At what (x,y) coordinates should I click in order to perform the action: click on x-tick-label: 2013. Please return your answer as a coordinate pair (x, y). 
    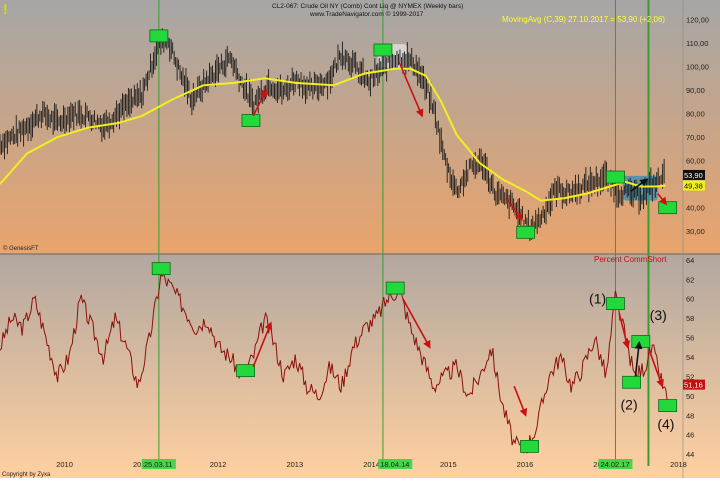
    Looking at the image, I should click on (294, 464).